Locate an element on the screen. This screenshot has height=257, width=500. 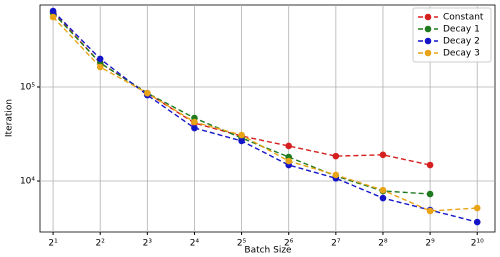
x-tick-label: 2⁶ is located at coordinates (289, 244).